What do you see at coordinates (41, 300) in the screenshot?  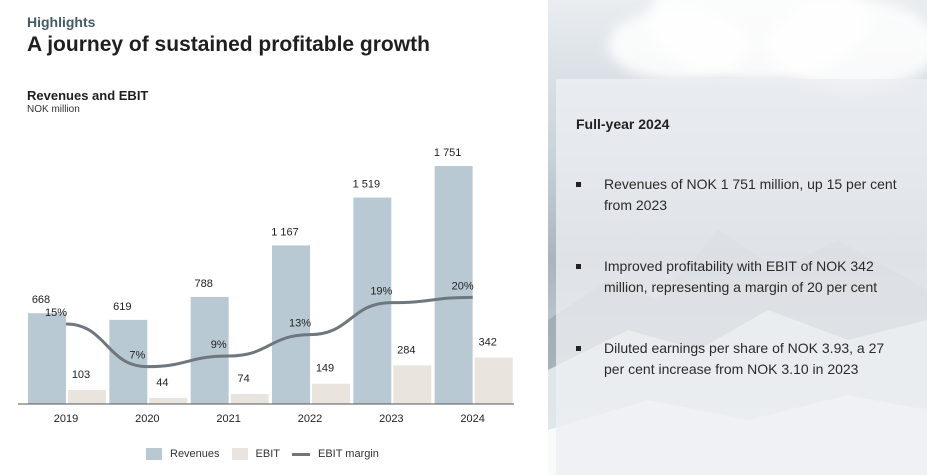 I see `revenue-data-label: 668` at bounding box center [41, 300].